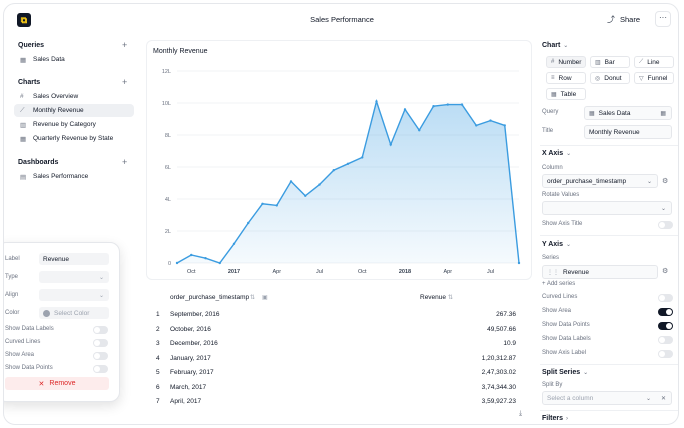 Image resolution: width=684 pixels, height=428 pixels. Describe the element at coordinates (566, 325) in the screenshot. I see `show-data-points-label: Show Data Points` at that location.